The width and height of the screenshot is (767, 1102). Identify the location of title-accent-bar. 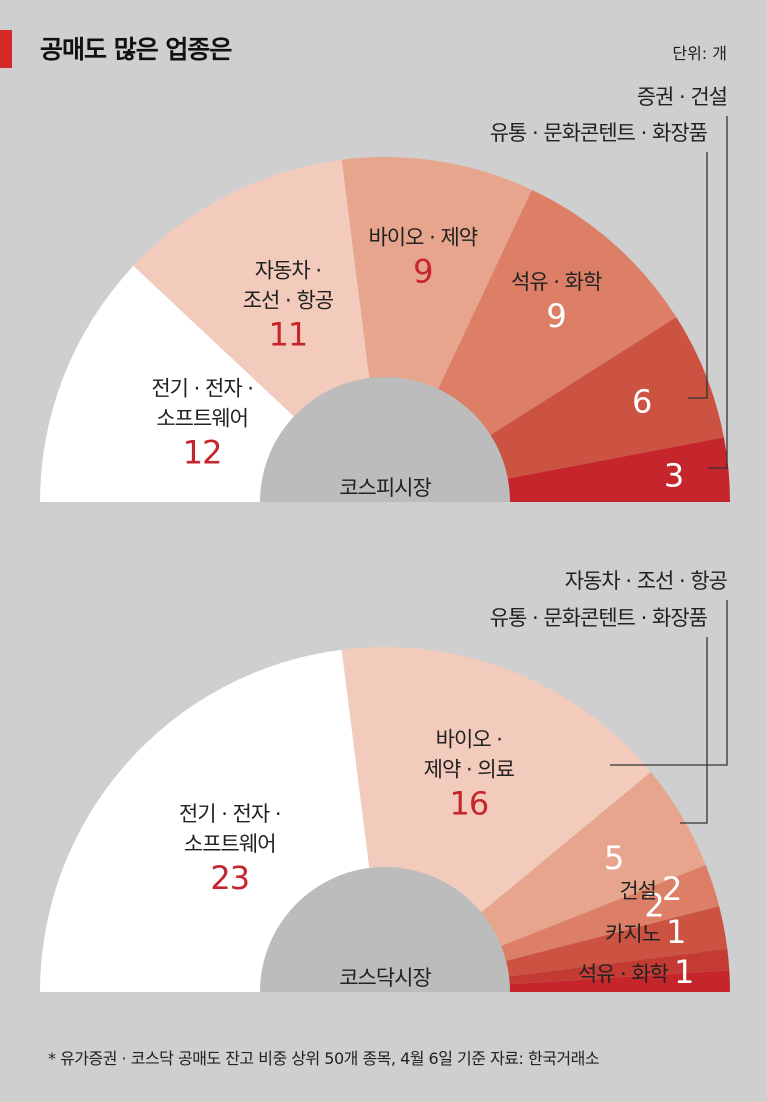
(6, 49).